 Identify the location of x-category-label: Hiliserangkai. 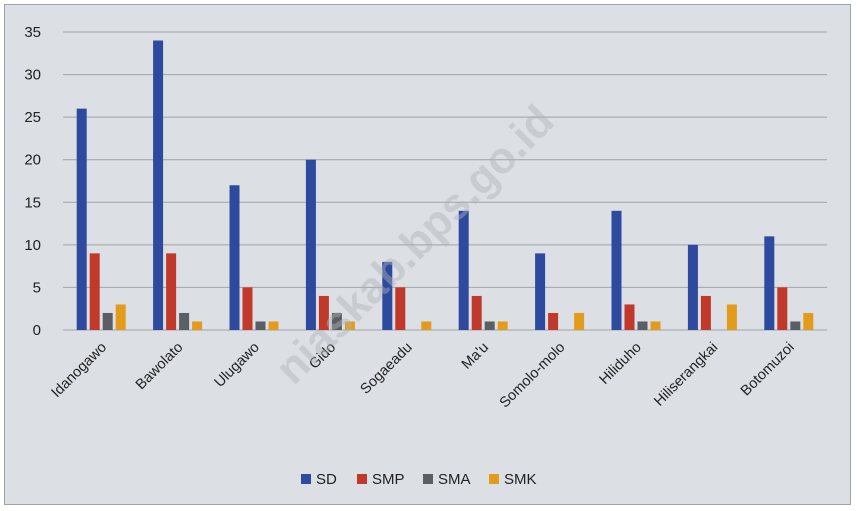
(686, 375).